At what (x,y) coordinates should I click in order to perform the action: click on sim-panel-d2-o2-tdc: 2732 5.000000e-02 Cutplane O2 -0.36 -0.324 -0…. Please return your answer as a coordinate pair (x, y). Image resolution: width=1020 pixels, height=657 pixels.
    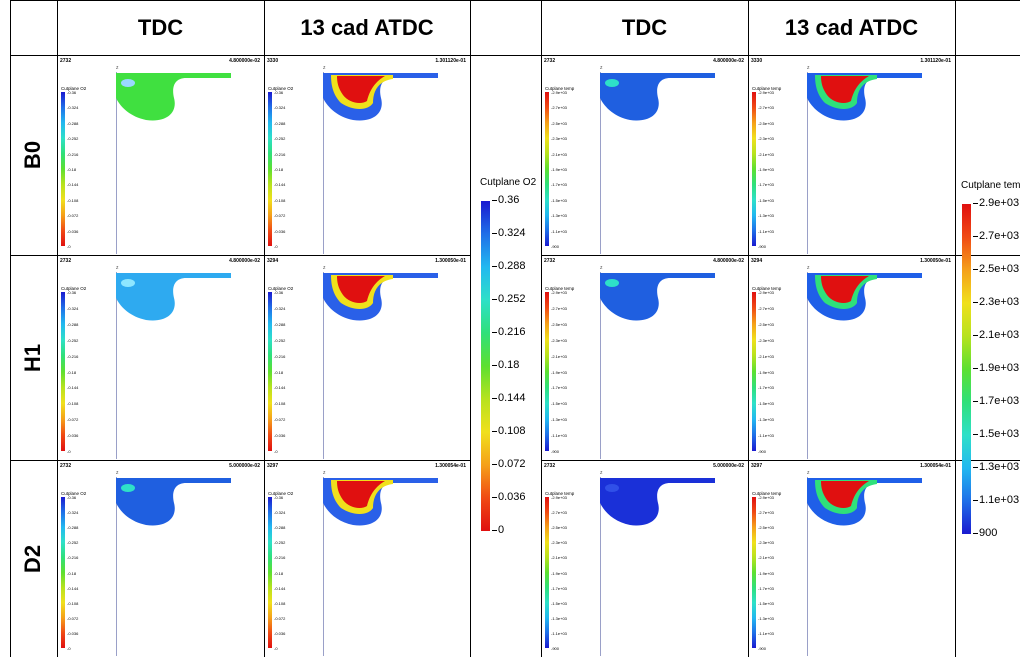
    Looking at the image, I should click on (160, 558).